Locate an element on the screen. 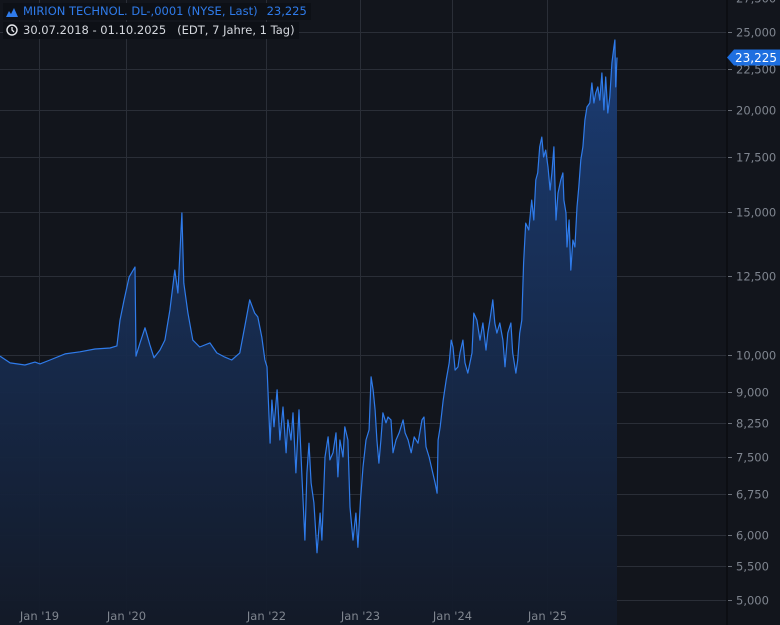  clock-icon is located at coordinates (12, 30).